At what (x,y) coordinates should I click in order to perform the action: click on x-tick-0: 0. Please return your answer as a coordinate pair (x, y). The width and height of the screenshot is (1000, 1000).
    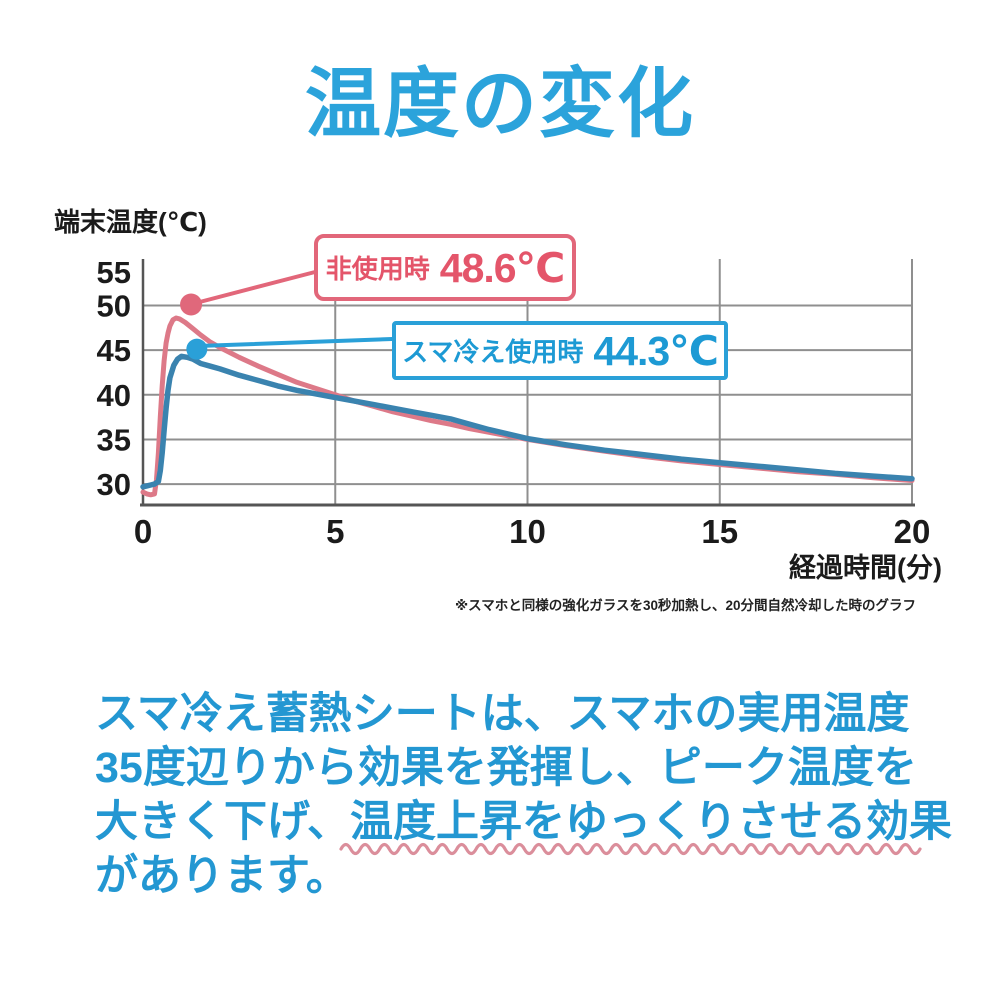
    Looking at the image, I should click on (143, 531).